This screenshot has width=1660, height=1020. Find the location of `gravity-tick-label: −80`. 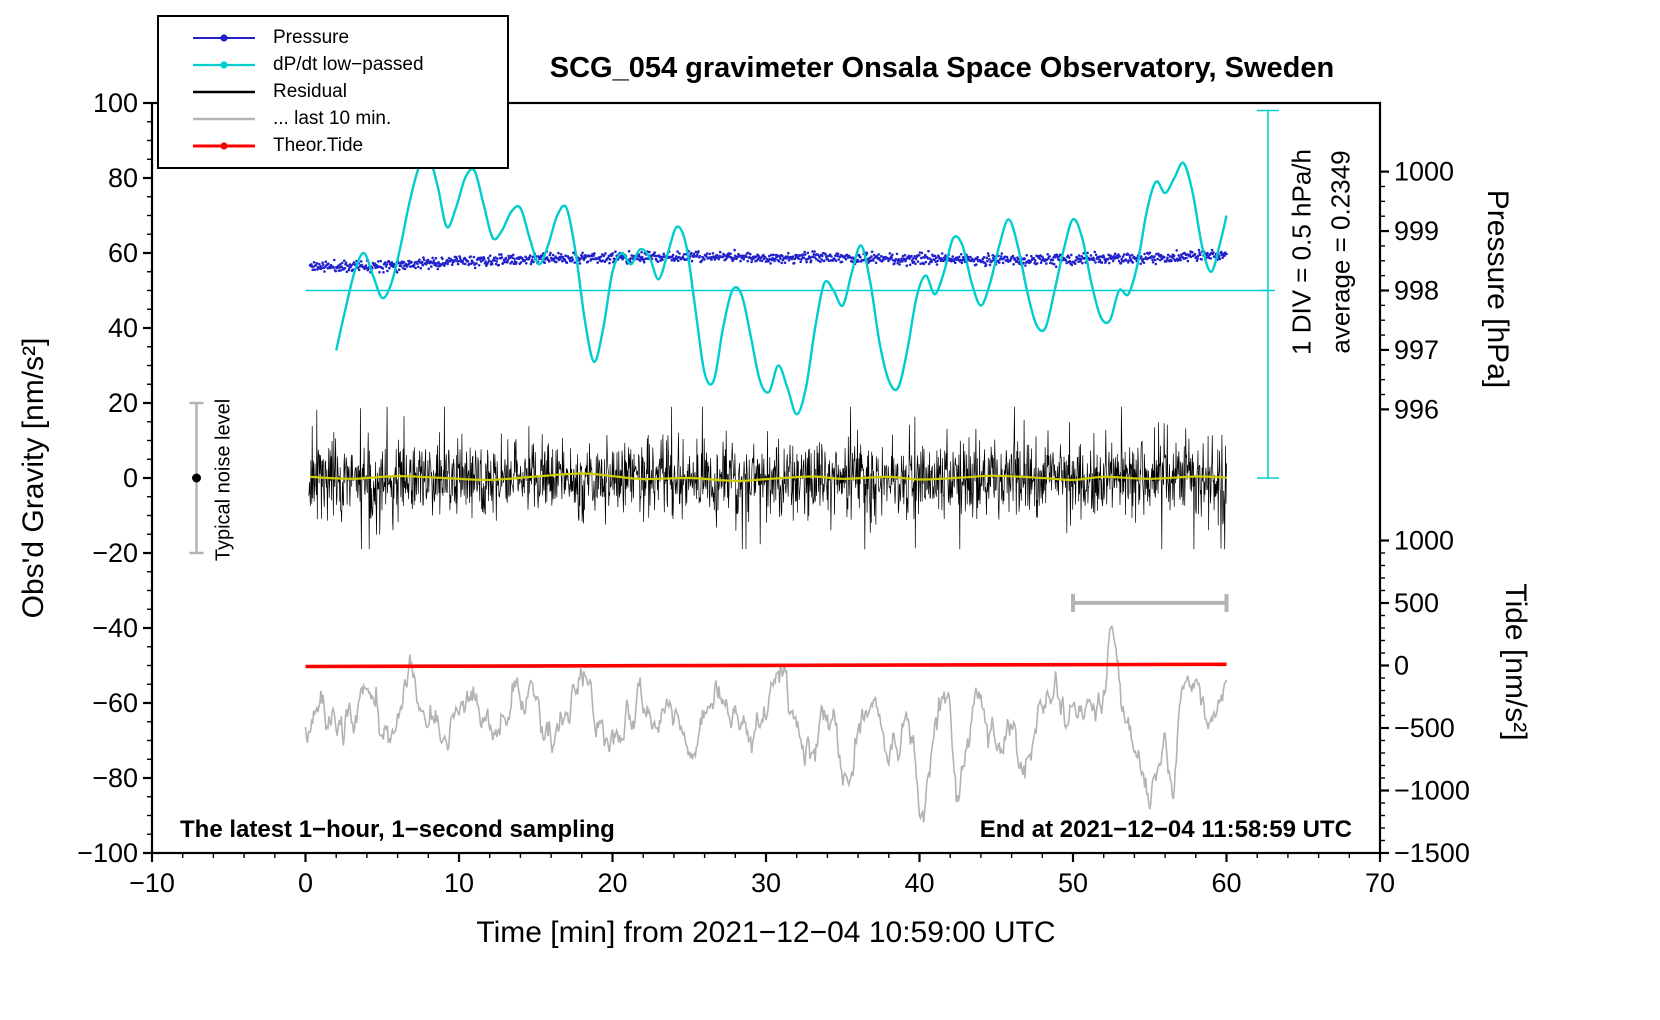

gravity-tick-label: −80 is located at coordinates (115, 778).